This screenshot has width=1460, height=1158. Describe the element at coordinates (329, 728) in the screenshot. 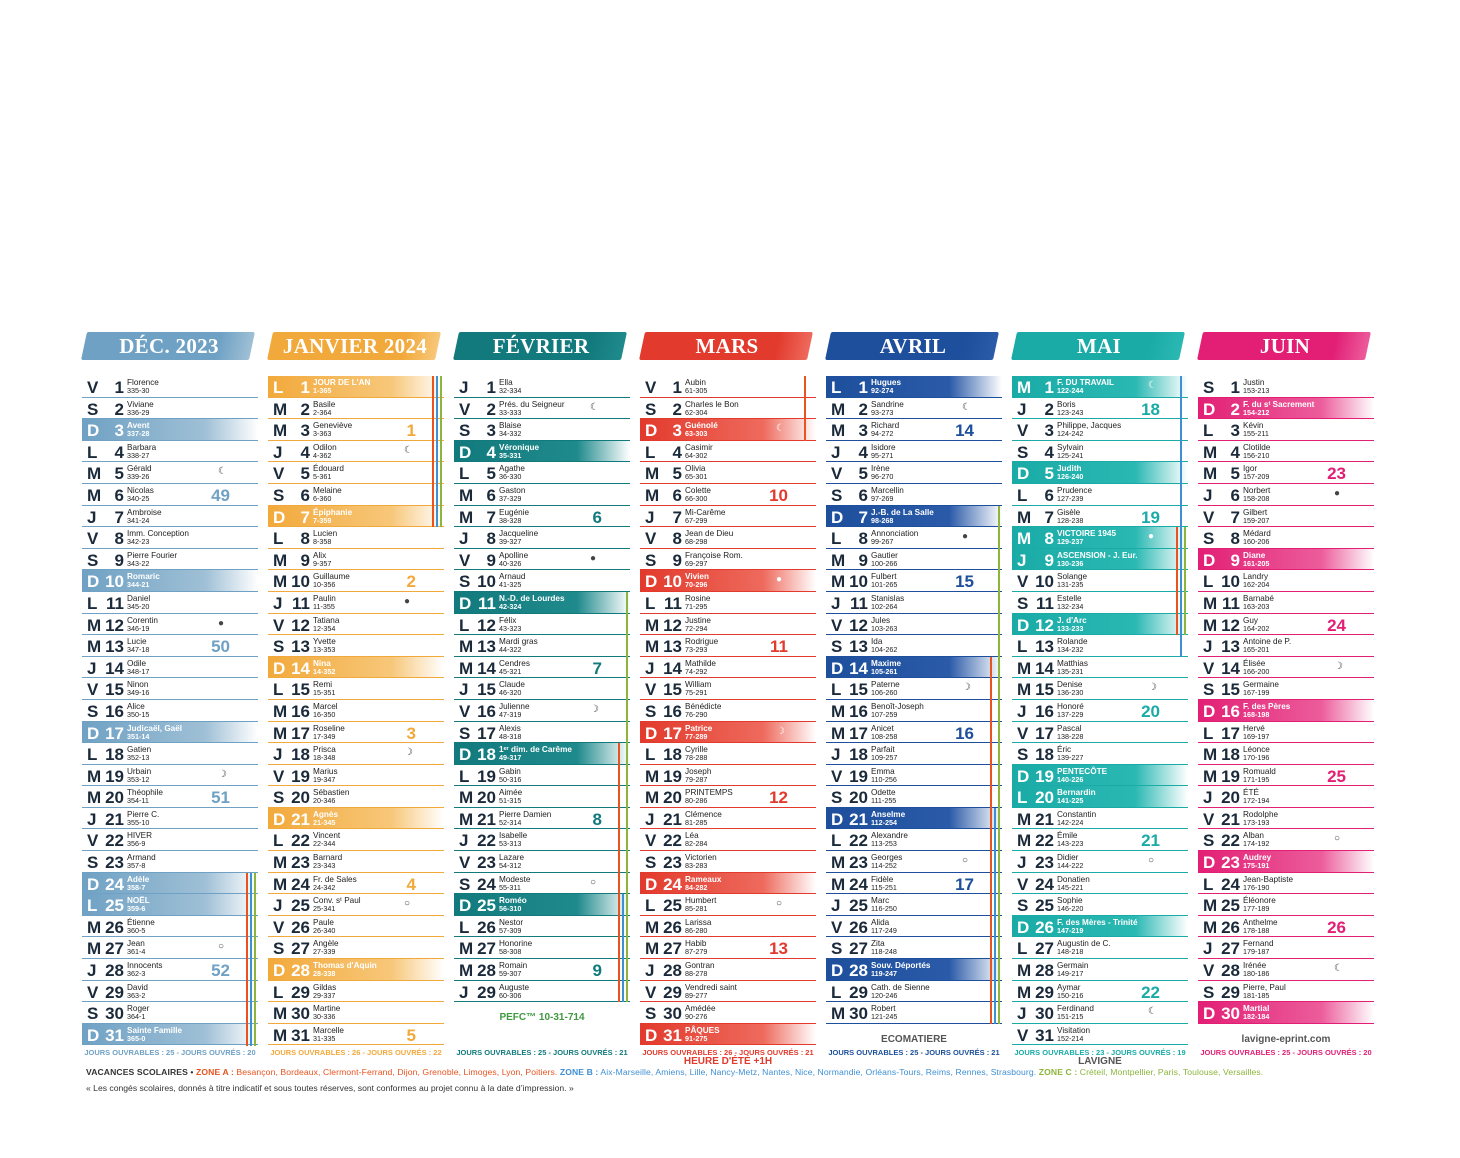

I see `saint-name: Roseline` at that location.